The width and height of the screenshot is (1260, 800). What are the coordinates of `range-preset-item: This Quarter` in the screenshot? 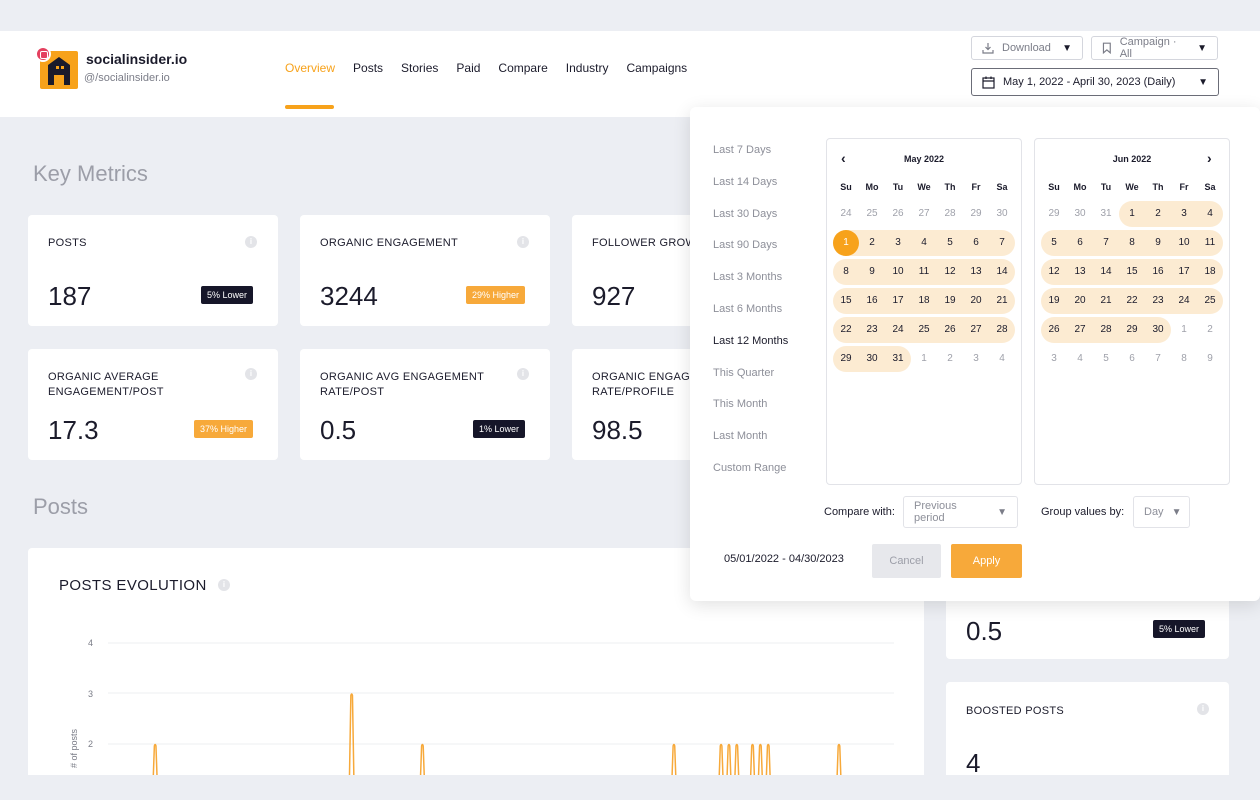 It's located at (744, 372).